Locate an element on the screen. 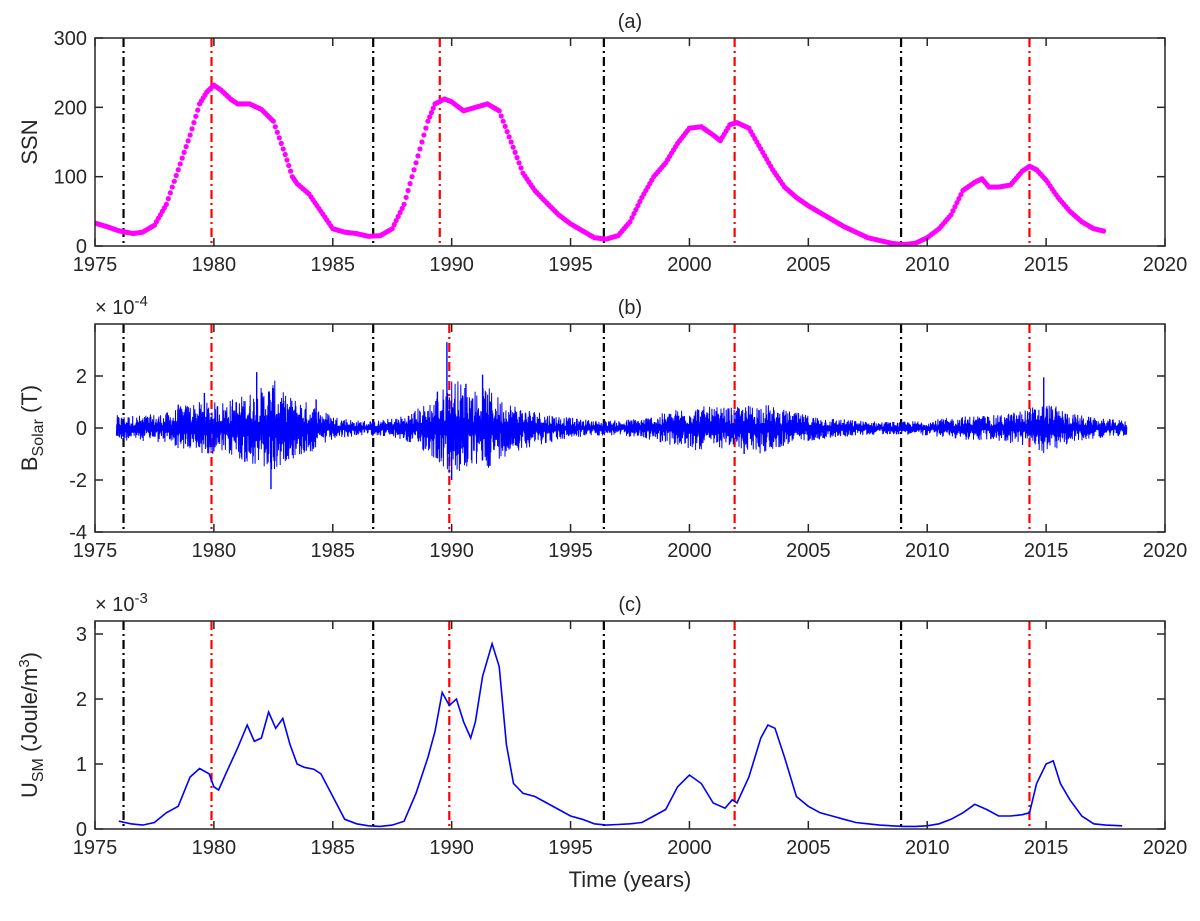  y-axis-label-b: BSolar (T) is located at coordinates (32, 428).